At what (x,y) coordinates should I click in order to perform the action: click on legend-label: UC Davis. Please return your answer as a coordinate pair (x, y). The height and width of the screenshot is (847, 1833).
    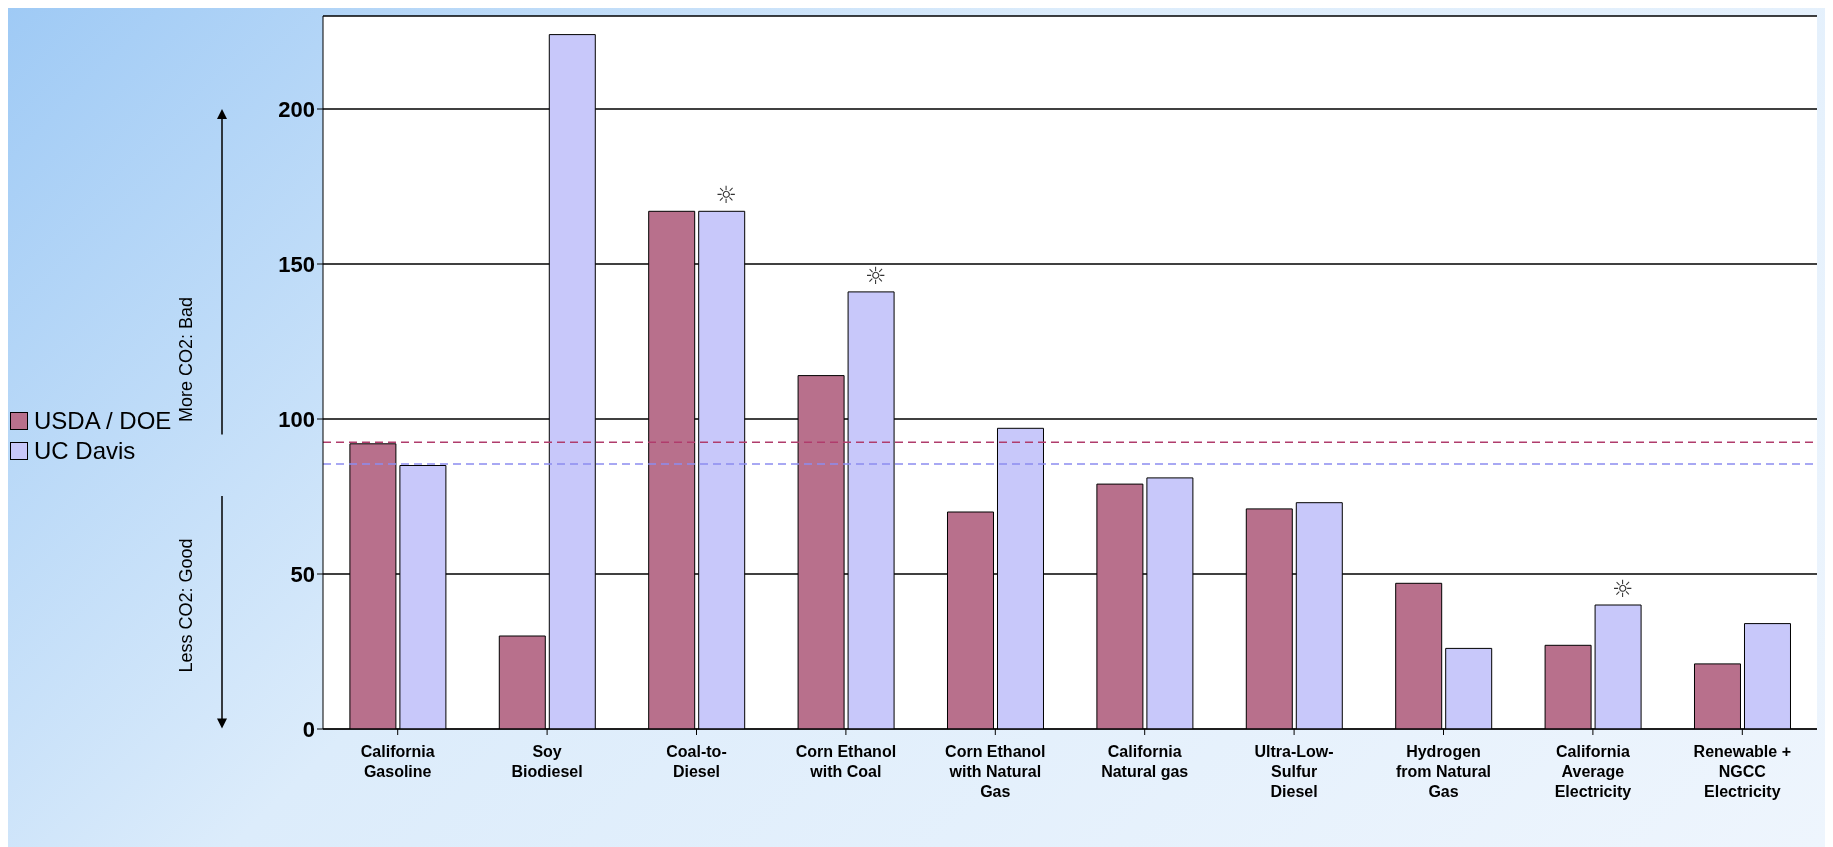
    Looking at the image, I should click on (85, 451).